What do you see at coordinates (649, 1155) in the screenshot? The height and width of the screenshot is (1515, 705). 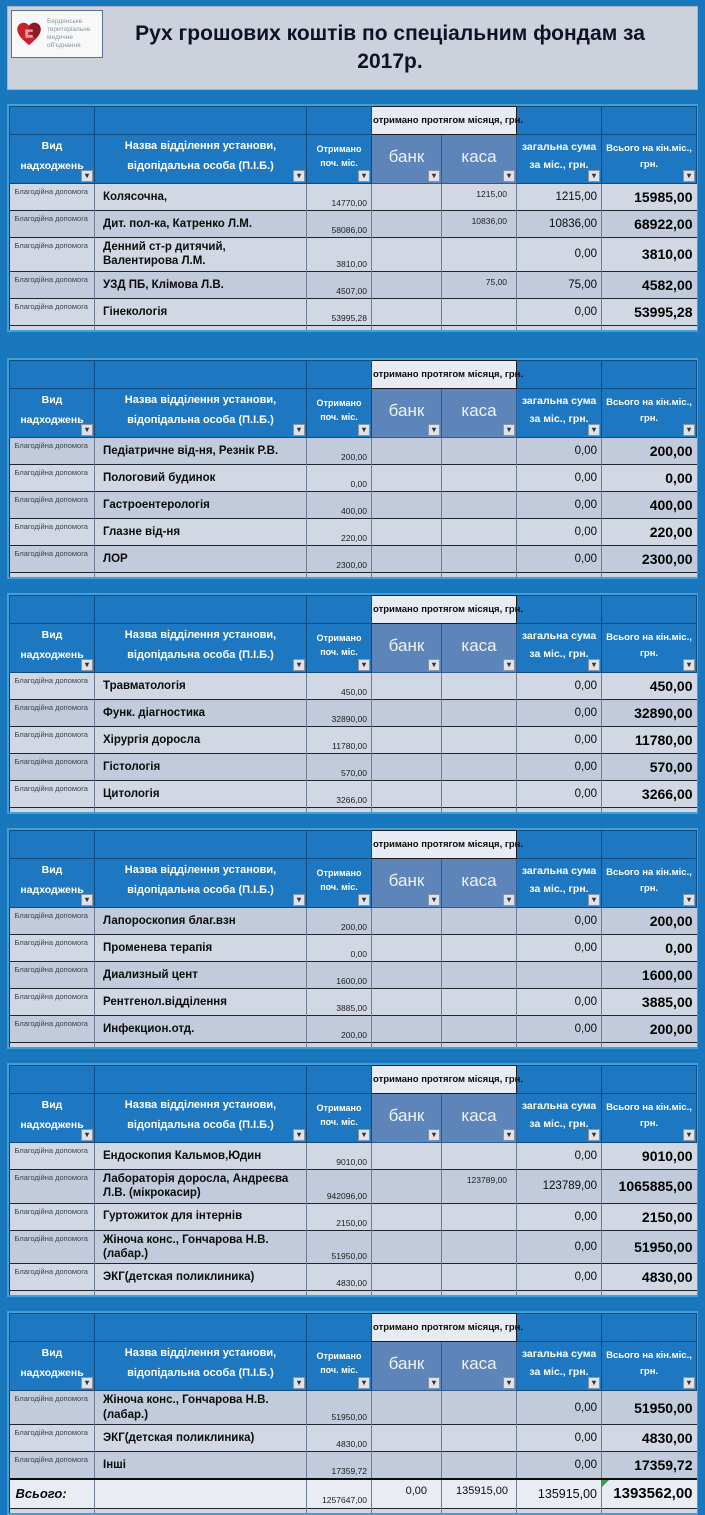 I see `end-total-cell: 9010,00` at bounding box center [649, 1155].